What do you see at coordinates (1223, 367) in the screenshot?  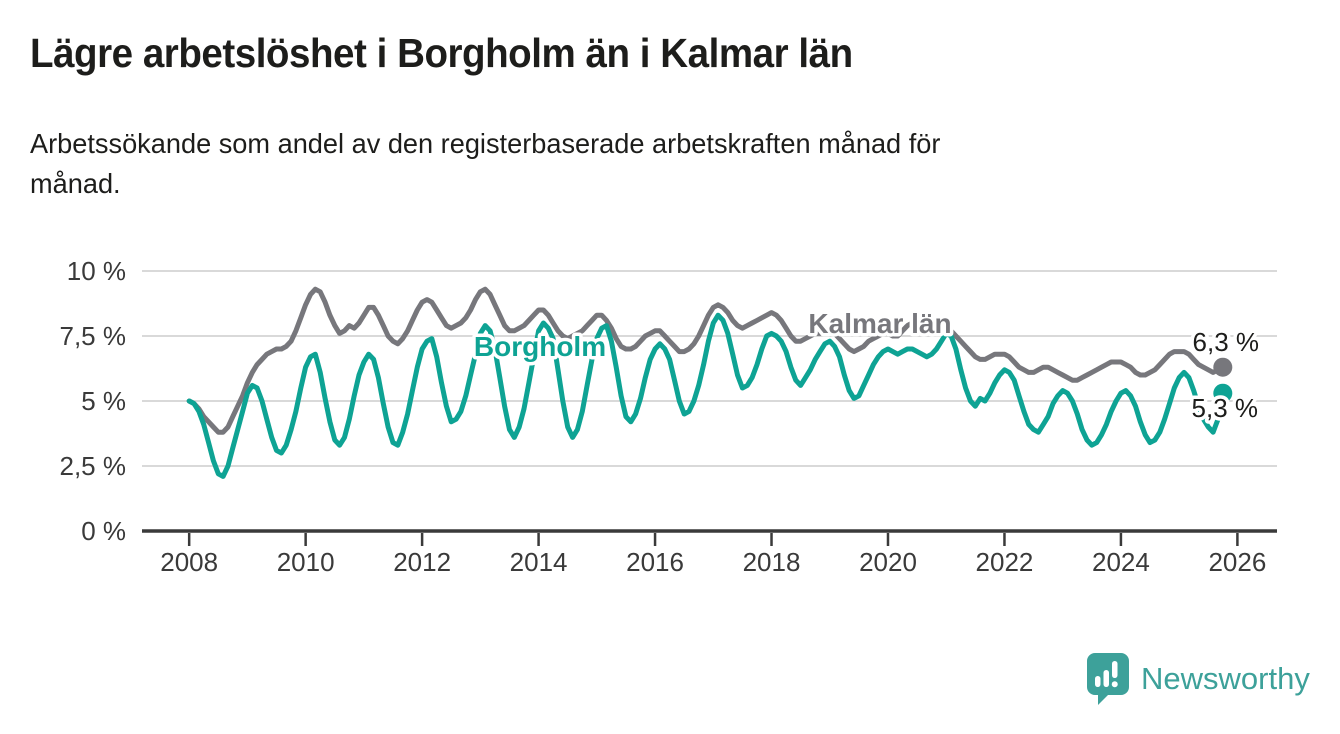 I see `series-end-dot-kalmar-l-n` at bounding box center [1223, 367].